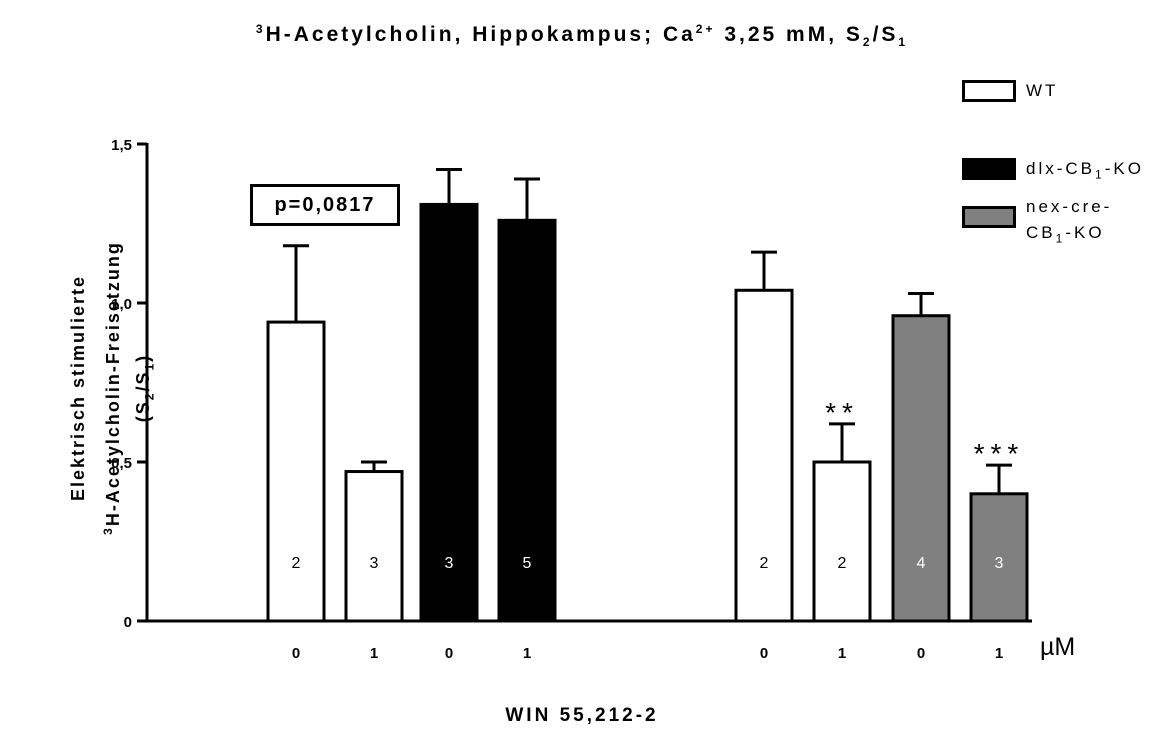 The height and width of the screenshot is (731, 1164). Describe the element at coordinates (999, 563) in the screenshot. I see `n-label-7: 3` at that location.